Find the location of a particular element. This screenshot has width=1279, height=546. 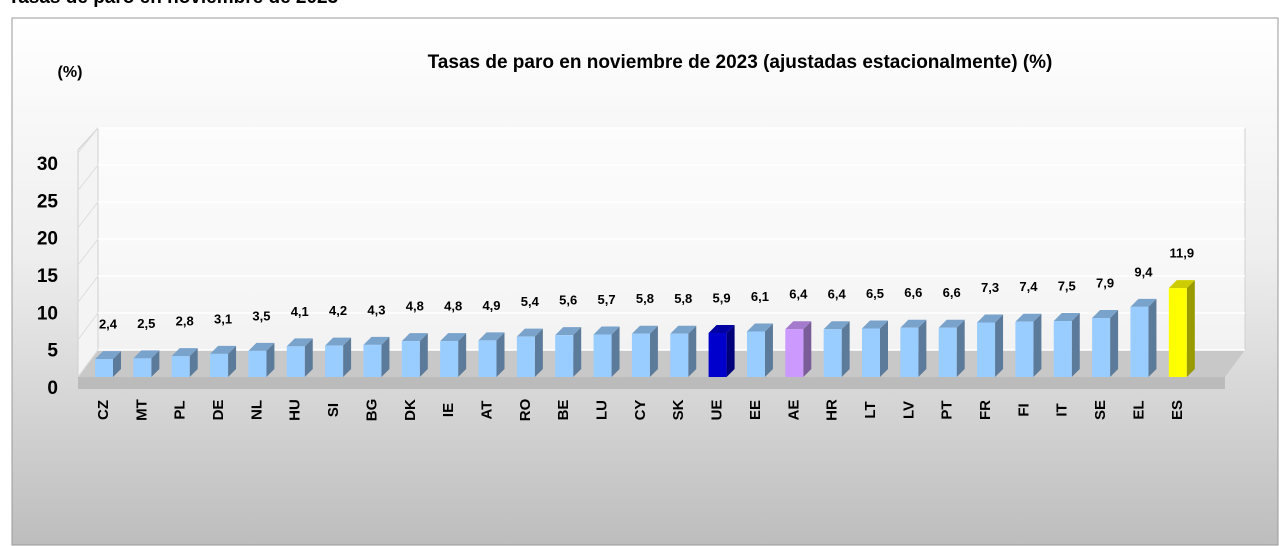

x-tick-label: NL is located at coordinates (256, 410).